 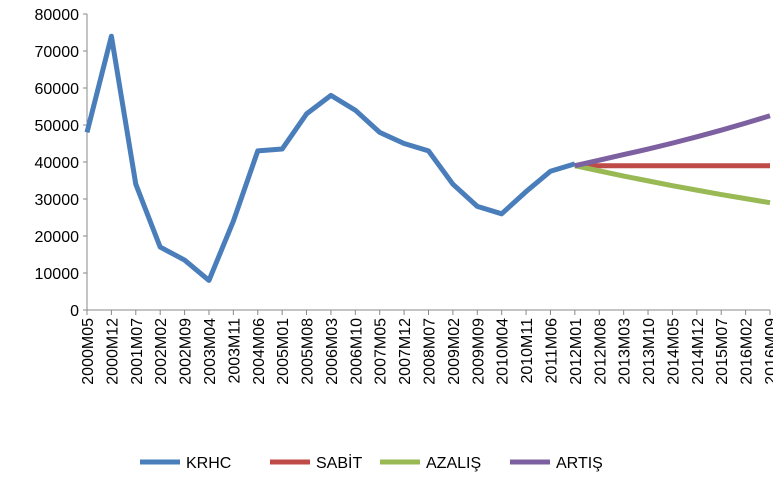 I want to click on x-tick-label: 2013M03, so click(x=625, y=351).